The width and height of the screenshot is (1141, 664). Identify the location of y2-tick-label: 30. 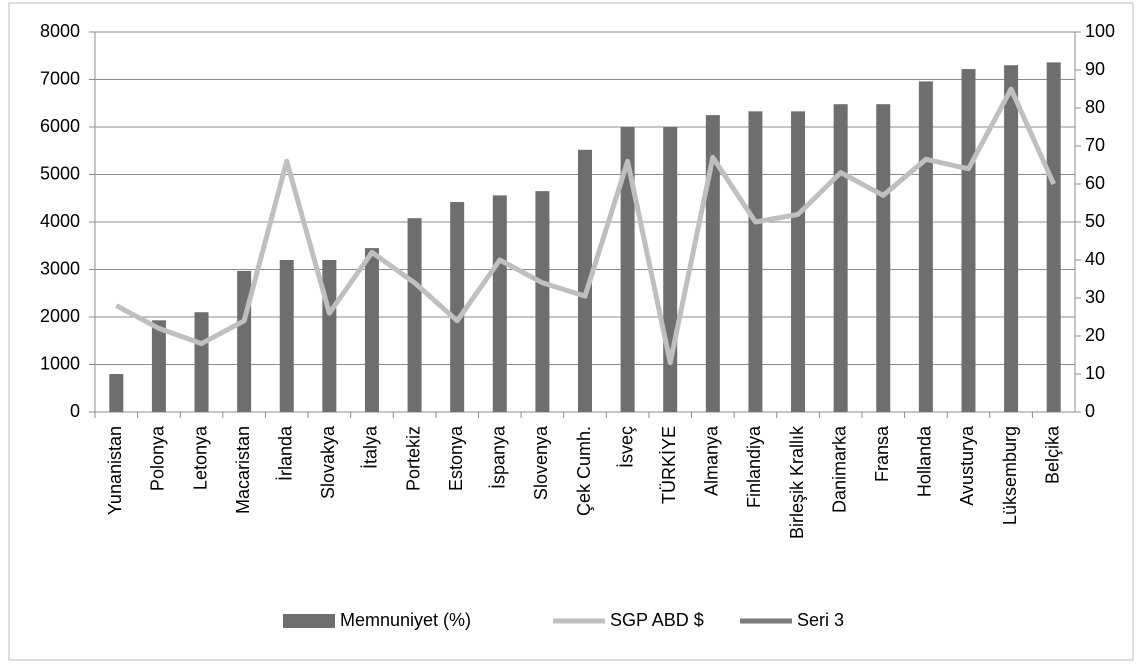
(1095, 297).